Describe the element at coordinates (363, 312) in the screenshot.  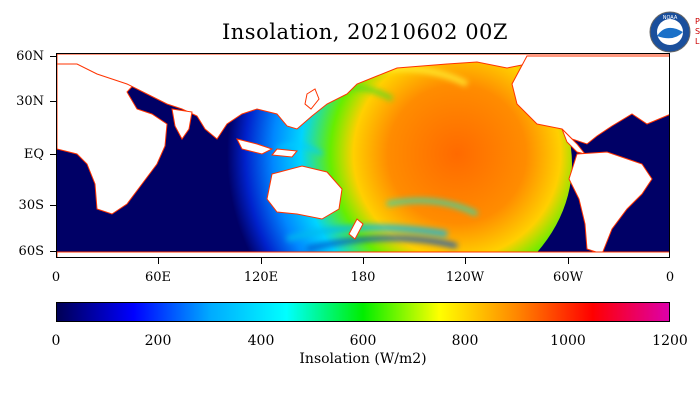
I see `colorbar` at that location.